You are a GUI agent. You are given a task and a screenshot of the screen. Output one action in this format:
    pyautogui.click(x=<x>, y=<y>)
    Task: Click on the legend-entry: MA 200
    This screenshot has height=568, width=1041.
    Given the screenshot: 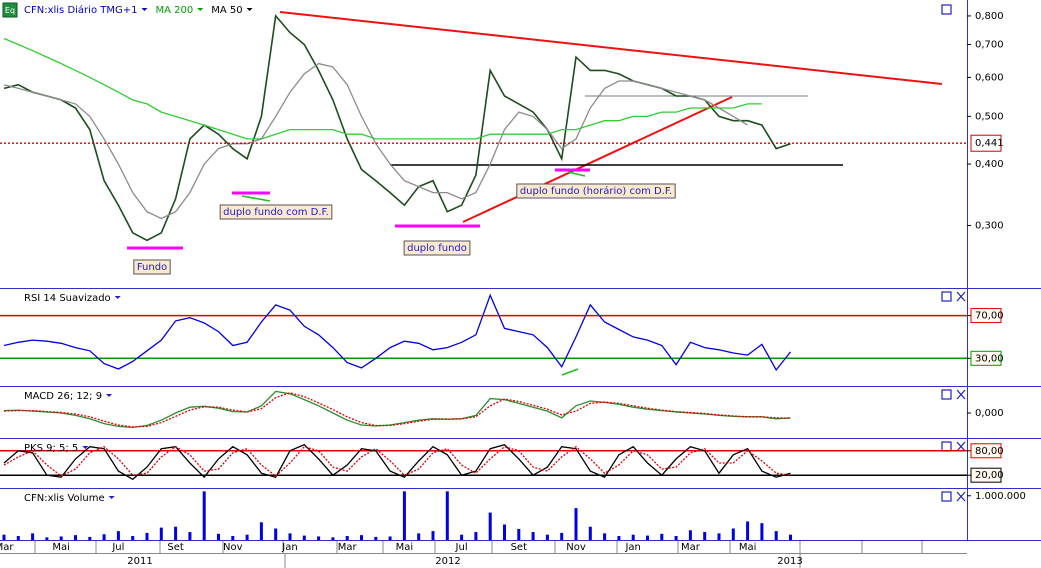 What is the action you would take?
    pyautogui.click(x=174, y=10)
    